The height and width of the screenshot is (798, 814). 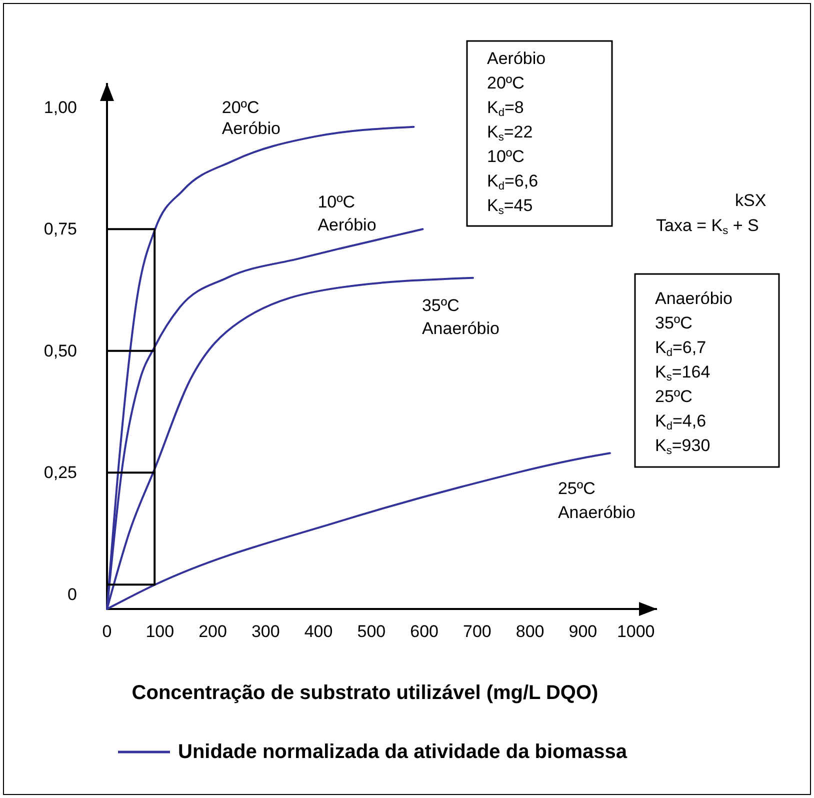 I want to click on y-tick-label: 1,00, so click(x=60, y=107).